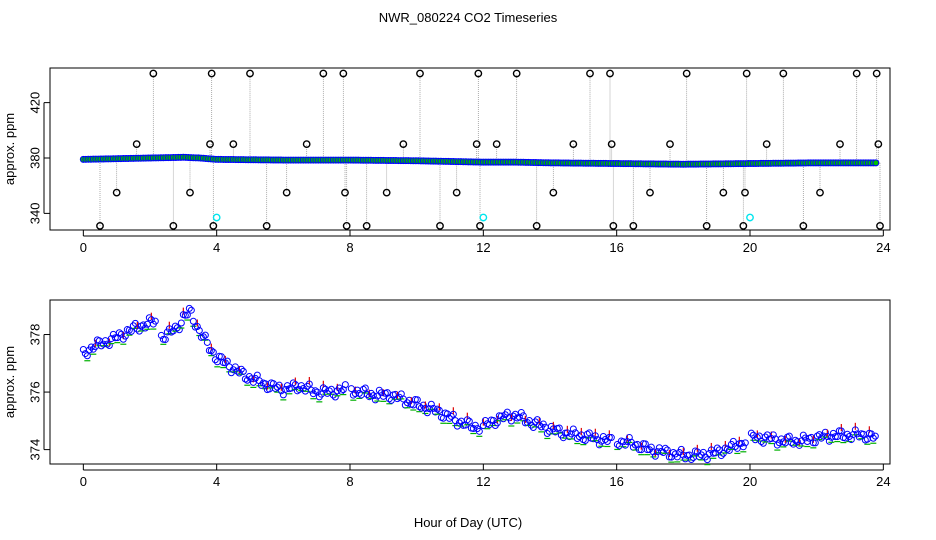 Image resolution: width=936 pixels, height=540 pixels. I want to click on x-tick-label-top: 24, so click(883, 247).